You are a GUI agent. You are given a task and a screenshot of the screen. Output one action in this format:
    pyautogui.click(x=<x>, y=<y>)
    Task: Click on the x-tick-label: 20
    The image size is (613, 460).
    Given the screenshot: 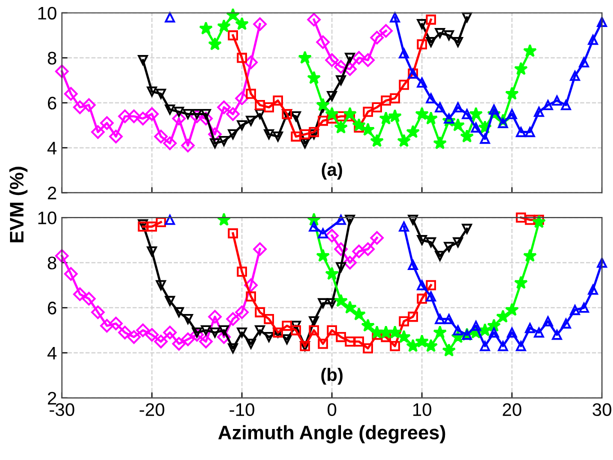 What is the action you would take?
    pyautogui.click(x=512, y=409)
    